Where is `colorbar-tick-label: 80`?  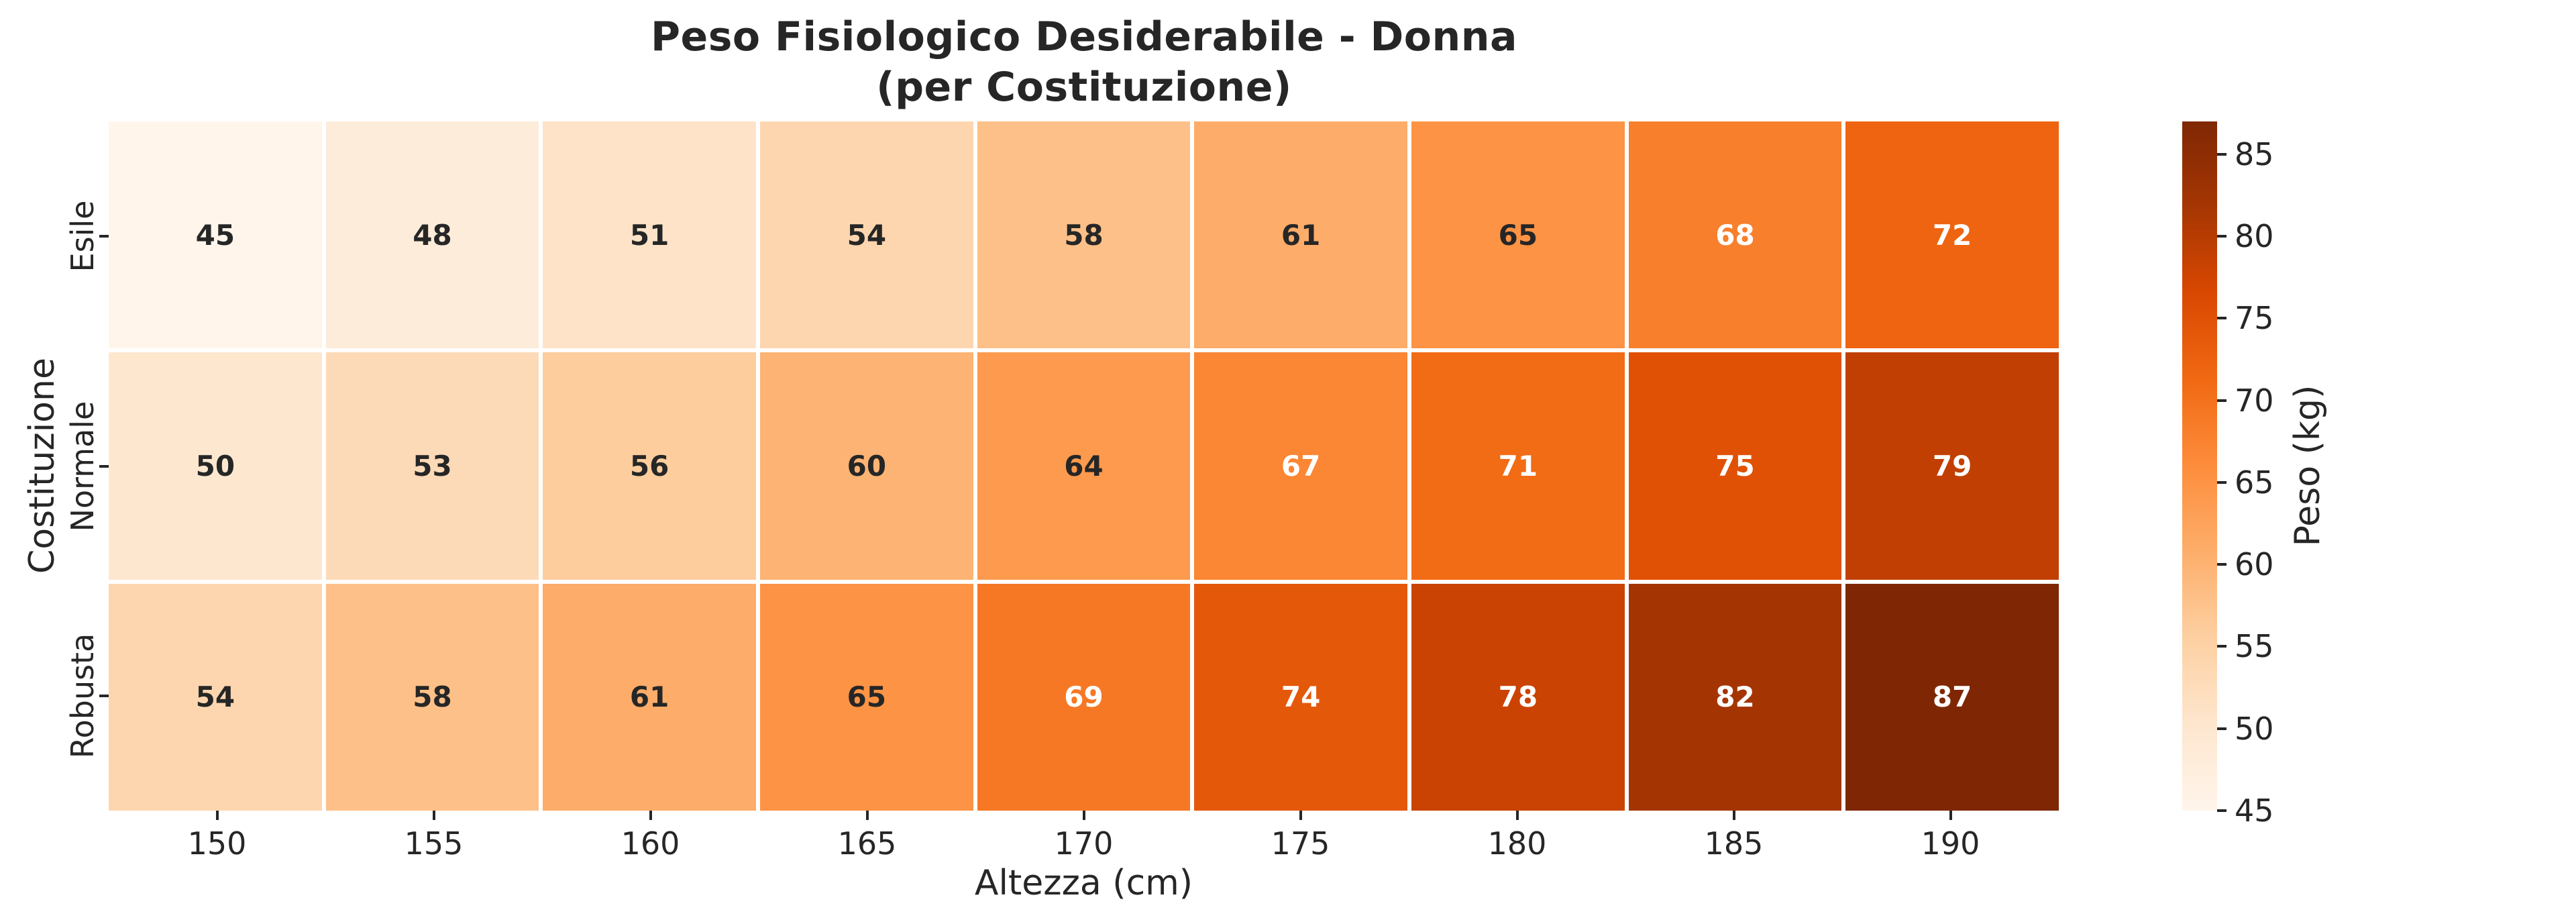 colorbar-tick-label: 80 is located at coordinates (2254, 236).